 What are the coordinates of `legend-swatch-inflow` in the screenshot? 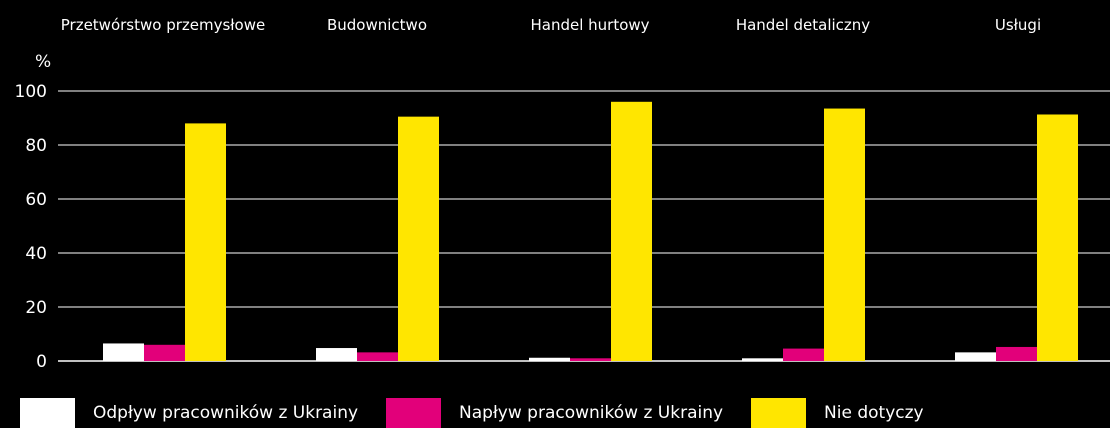 It's located at (414, 413).